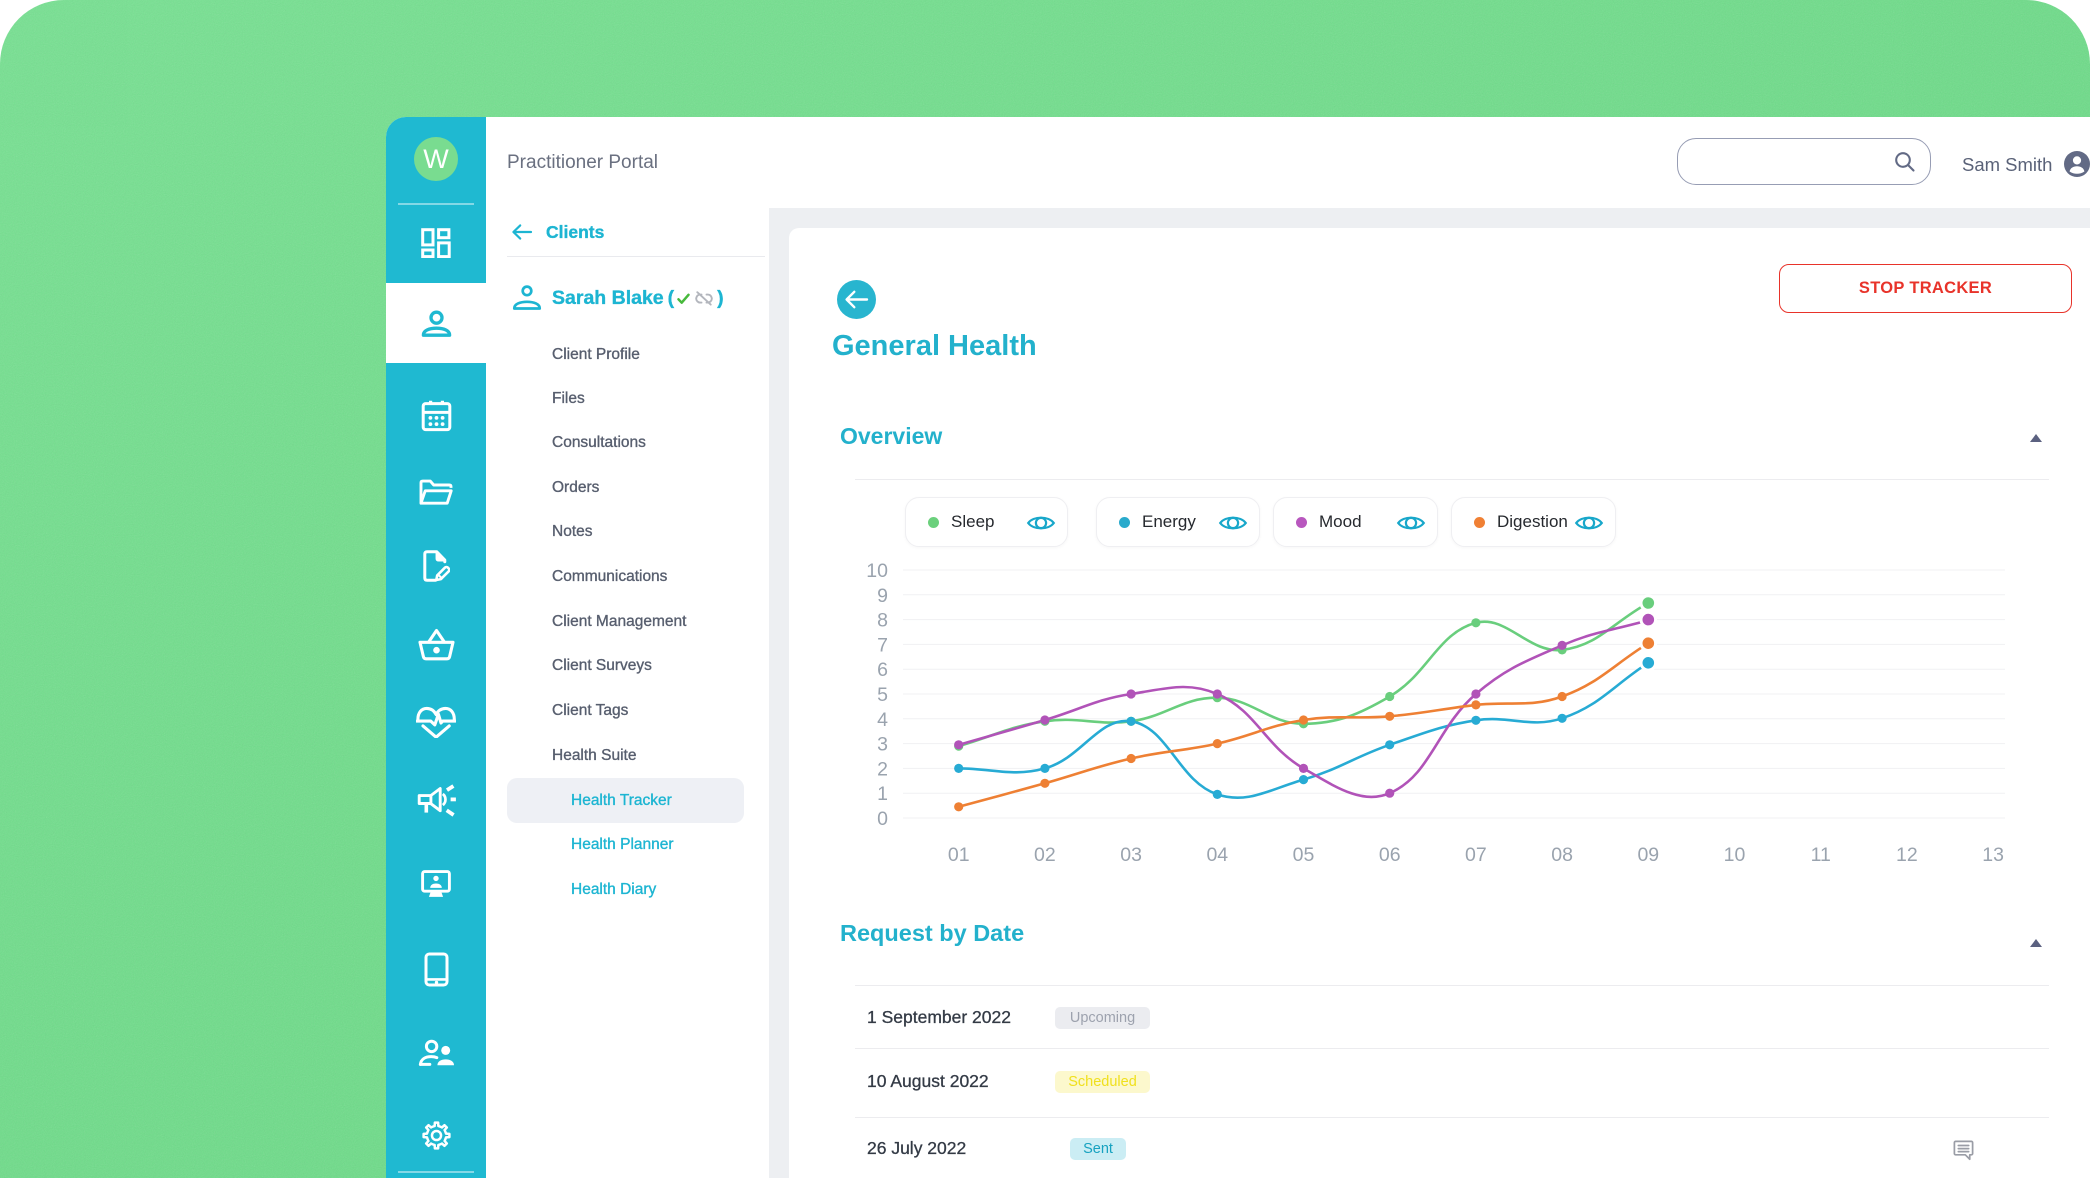  What do you see at coordinates (1993, 855) in the screenshot?
I see `svg-text: 13` at bounding box center [1993, 855].